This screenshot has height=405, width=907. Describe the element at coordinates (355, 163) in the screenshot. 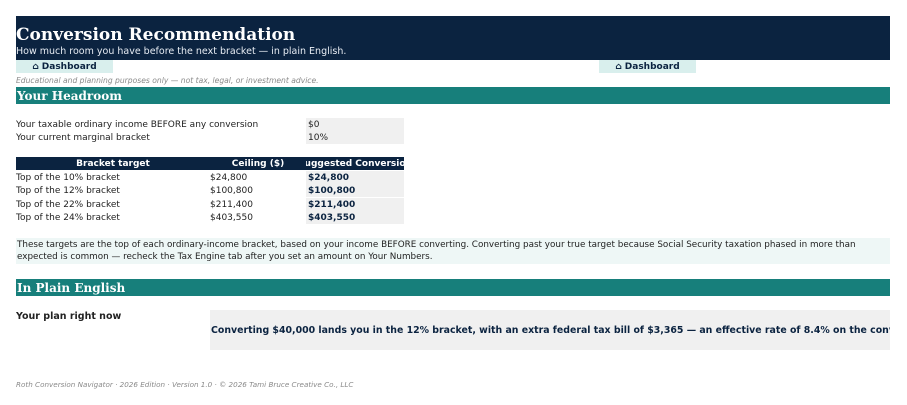

I see `column-header-suggested: Suggested Conversion` at that location.